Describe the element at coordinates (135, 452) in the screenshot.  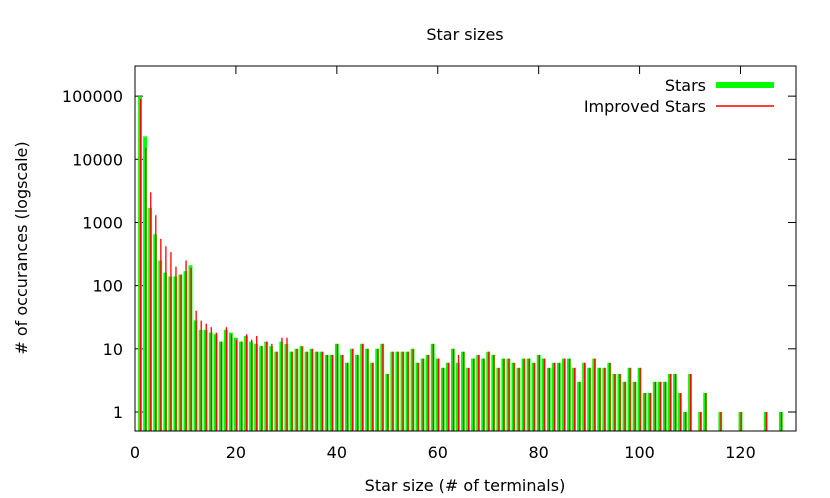
I see `x-tick-label: 0` at that location.